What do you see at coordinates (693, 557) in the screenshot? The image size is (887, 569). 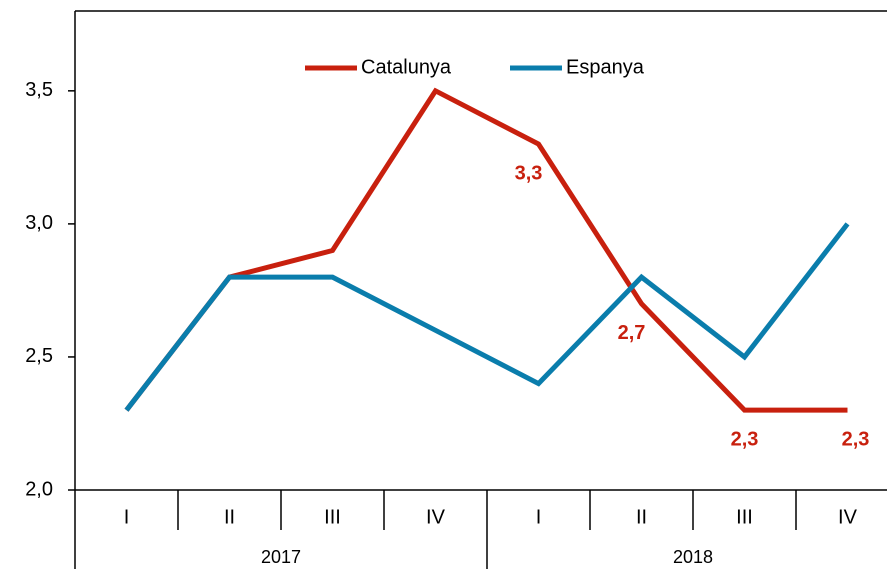 I see `group-label: 2018` at bounding box center [693, 557].